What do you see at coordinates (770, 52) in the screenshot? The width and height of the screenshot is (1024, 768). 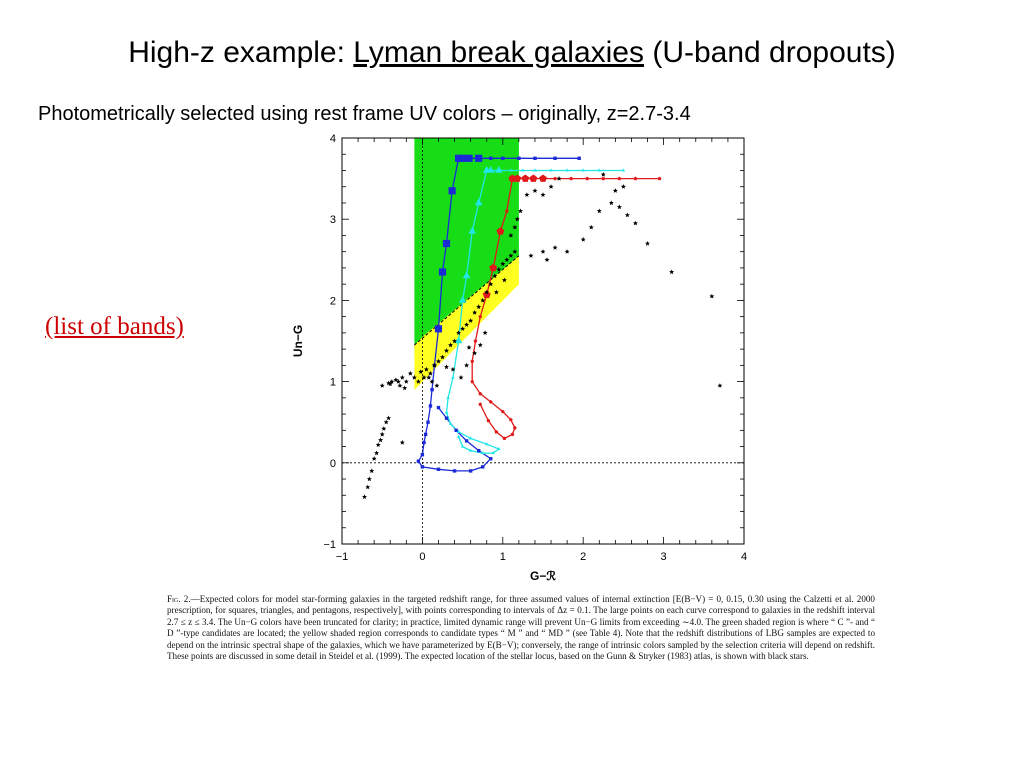 I see `title-suffix: (U-band dropouts)` at bounding box center [770, 52].